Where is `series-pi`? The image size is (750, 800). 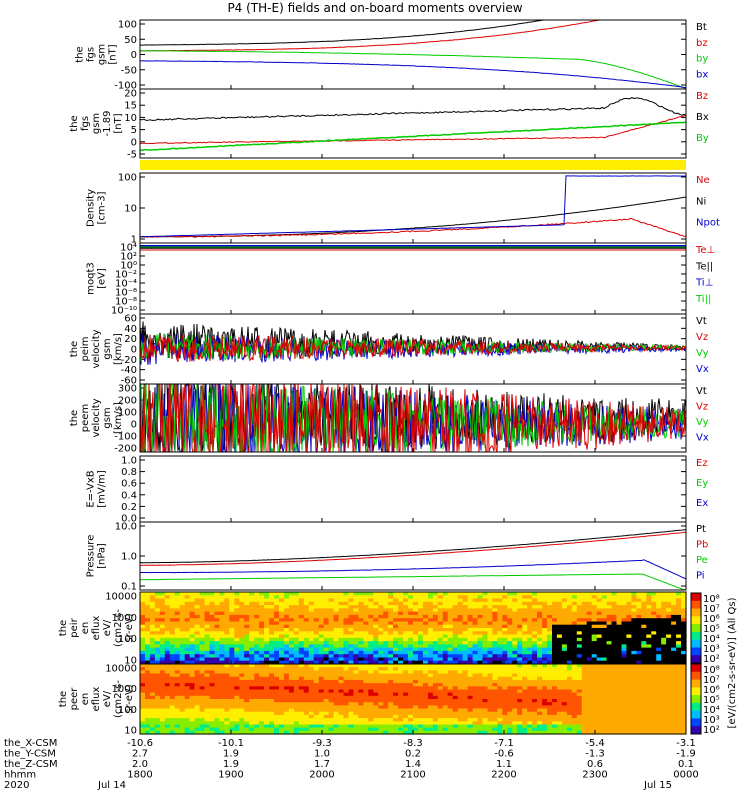
series-pi is located at coordinates (413, 569).